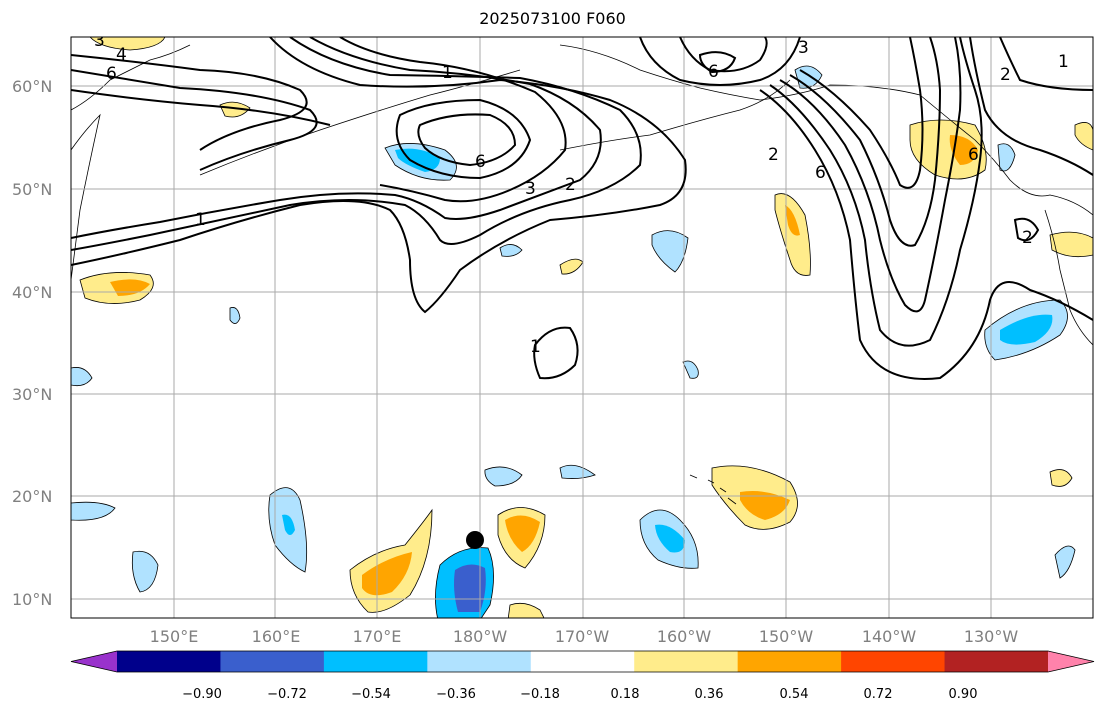 This screenshot has width=1105, height=712. What do you see at coordinates (32, 496) in the screenshot?
I see `lat-label: 20°N` at bounding box center [32, 496].